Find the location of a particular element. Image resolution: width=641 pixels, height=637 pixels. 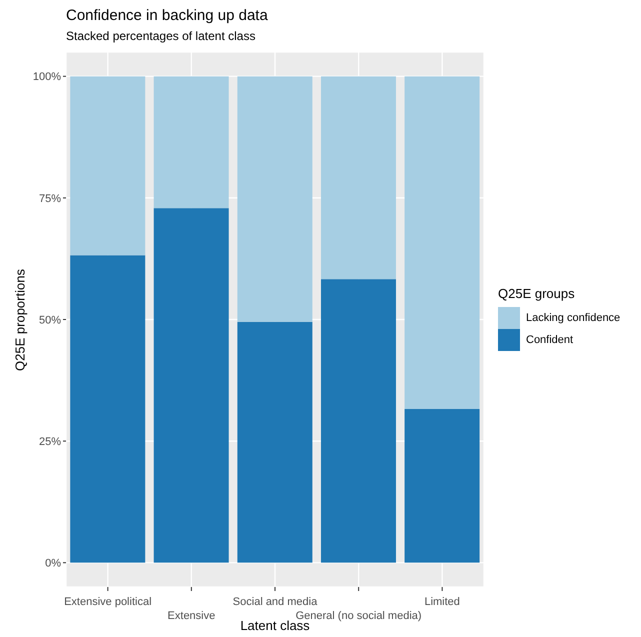

y-axis-title: Q25E proportions is located at coordinates (20, 320).